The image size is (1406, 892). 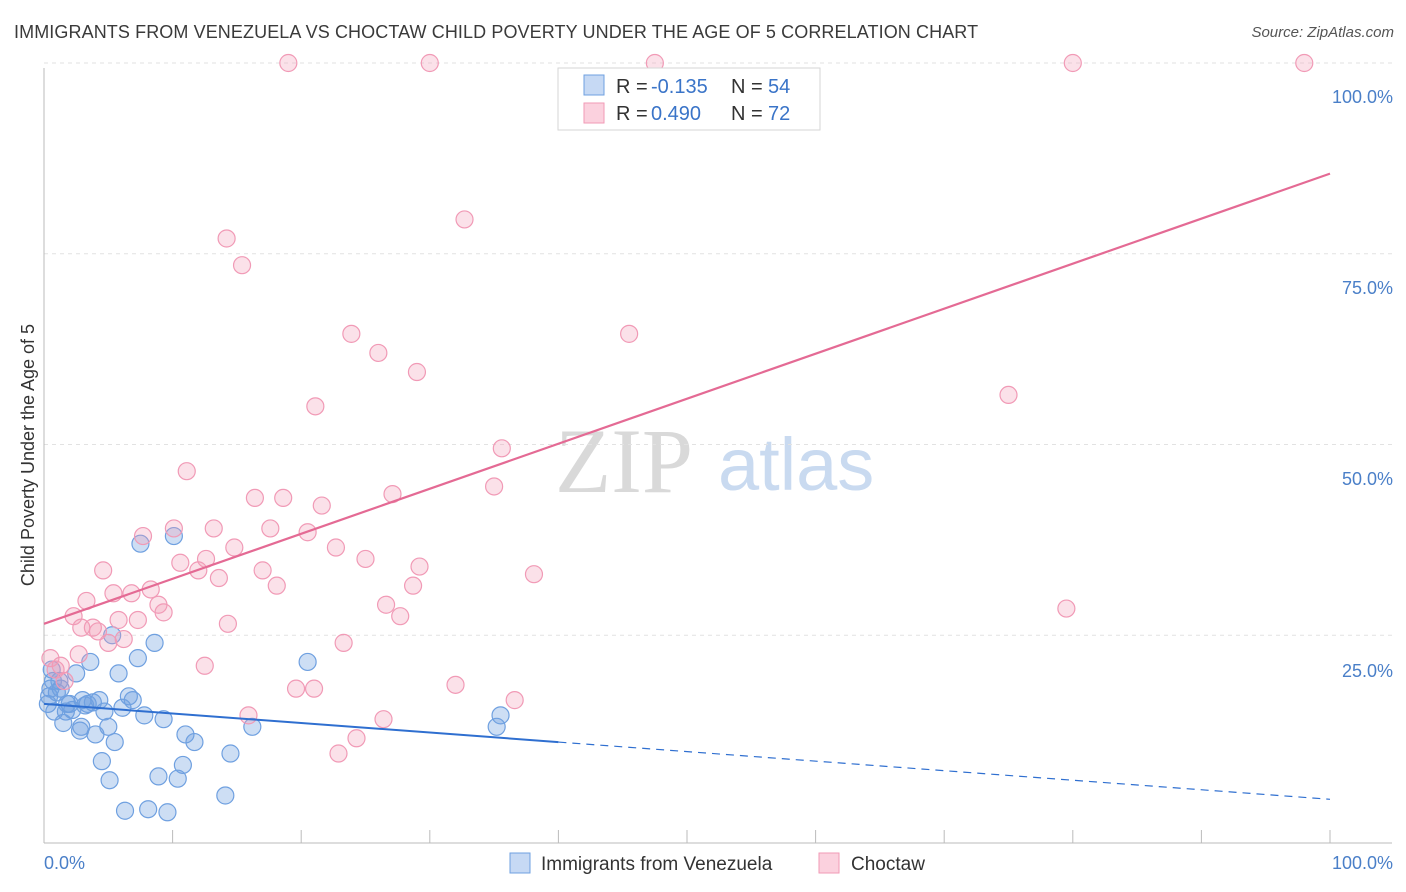 What do you see at coordinates (520, 863) in the screenshot?
I see `bottom-legend-swatch-blue` at bounding box center [520, 863].